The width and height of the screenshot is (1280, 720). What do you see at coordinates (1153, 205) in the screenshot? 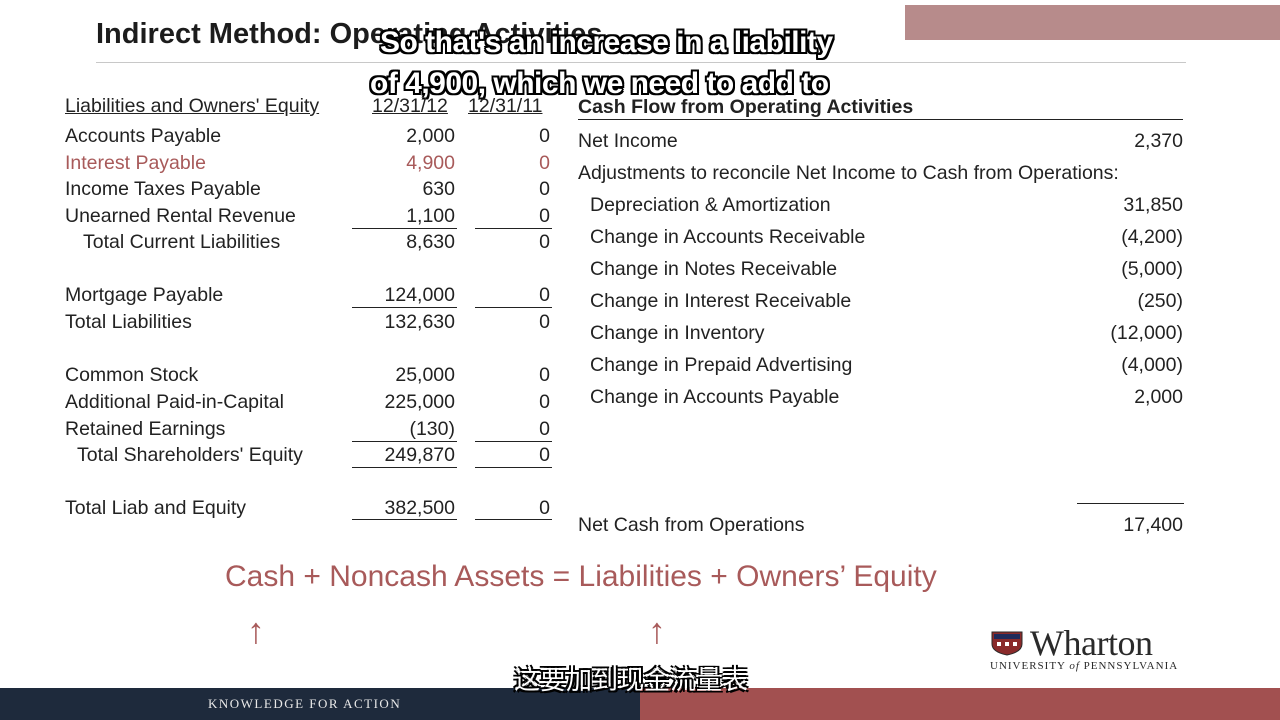
I see `adjustment-value: 31,850` at bounding box center [1153, 205].